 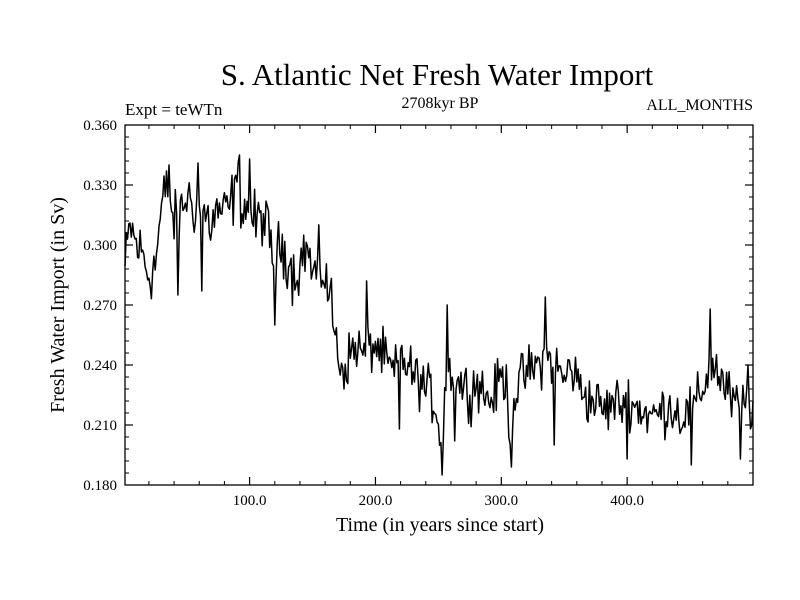 What do you see at coordinates (440, 103) in the screenshot?
I see `chart-subtitle: 2708kyr BP` at bounding box center [440, 103].